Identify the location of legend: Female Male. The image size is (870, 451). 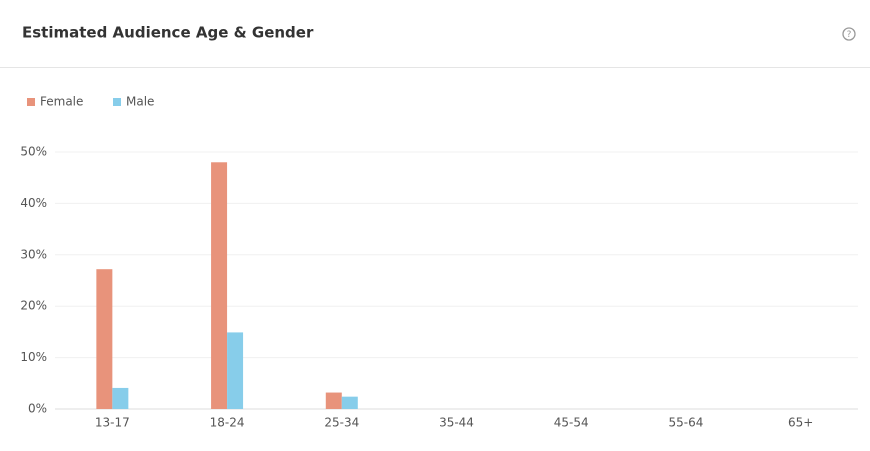
(90, 102).